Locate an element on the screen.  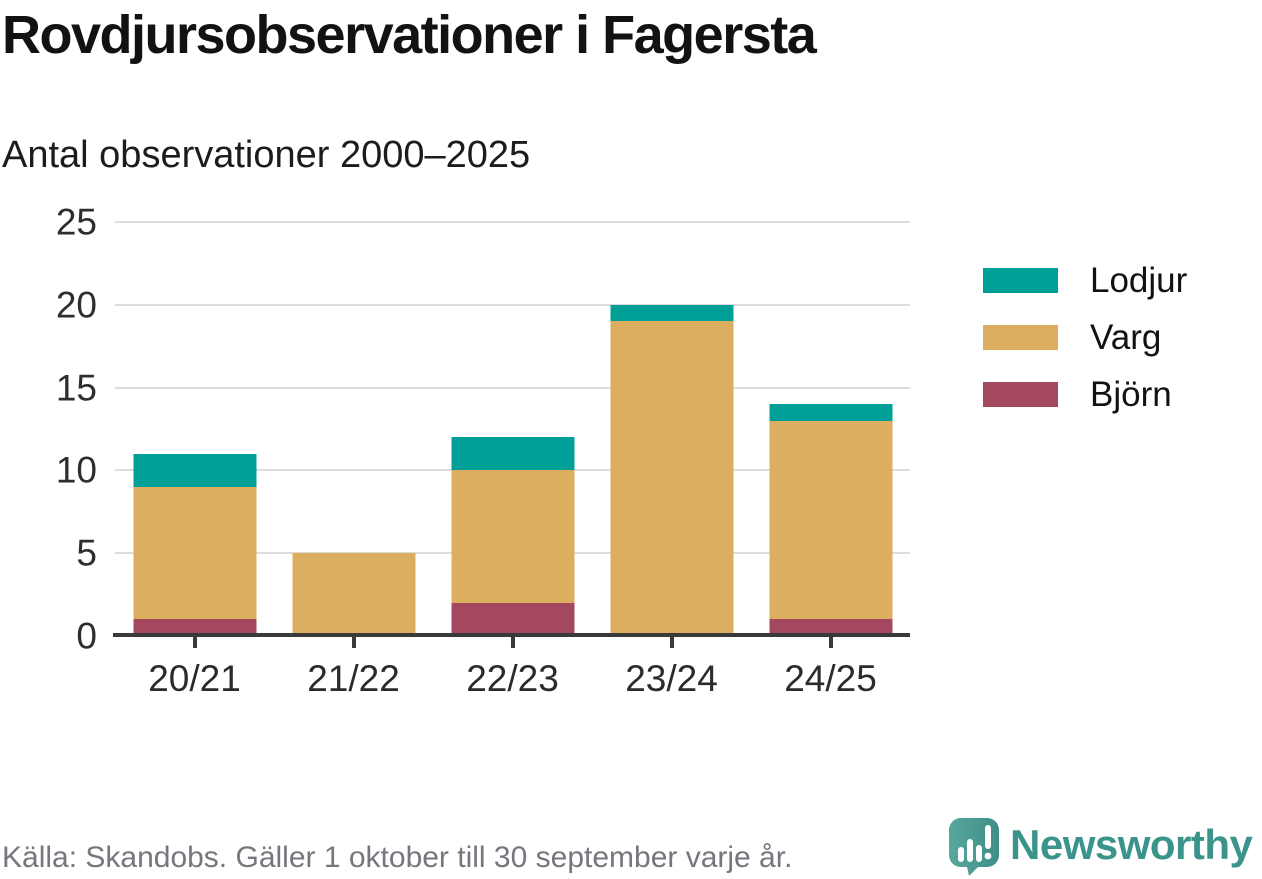
legend-item-varg: Varg is located at coordinates (1085, 337).